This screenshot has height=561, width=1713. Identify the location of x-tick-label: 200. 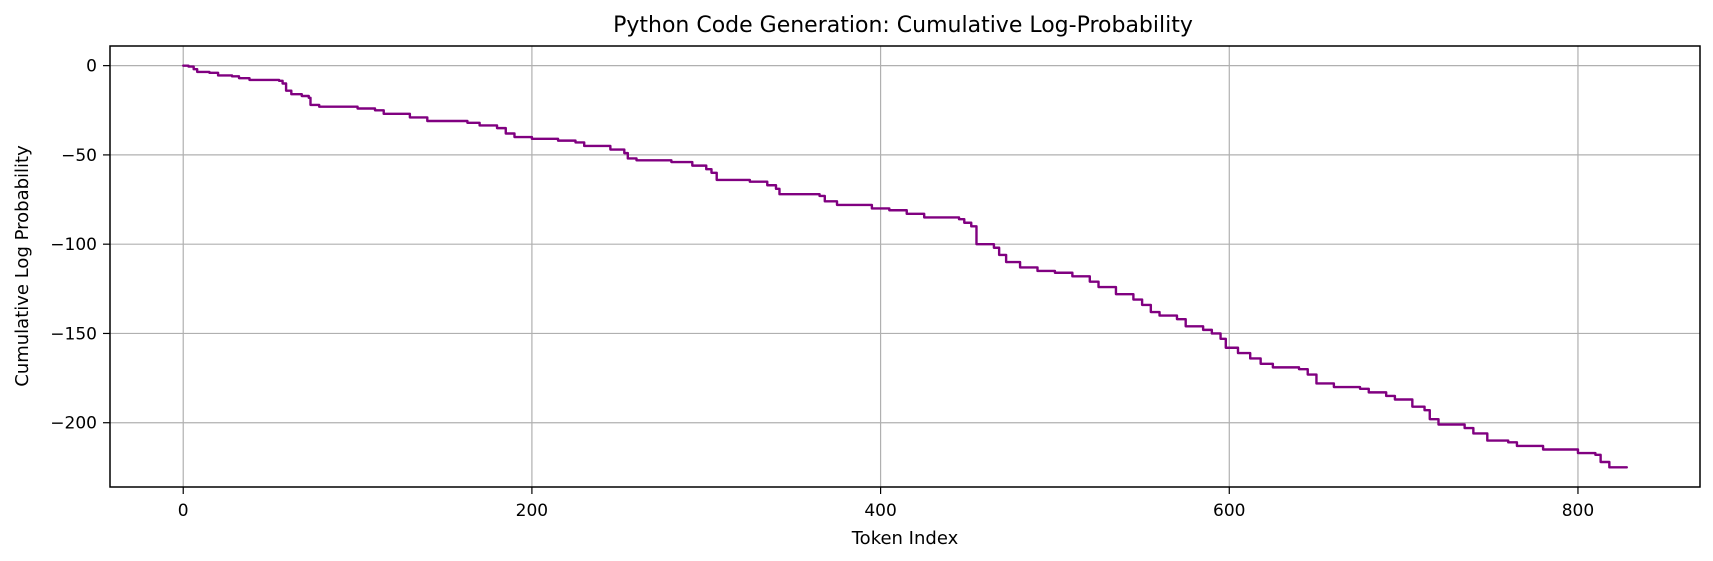
(532, 511).